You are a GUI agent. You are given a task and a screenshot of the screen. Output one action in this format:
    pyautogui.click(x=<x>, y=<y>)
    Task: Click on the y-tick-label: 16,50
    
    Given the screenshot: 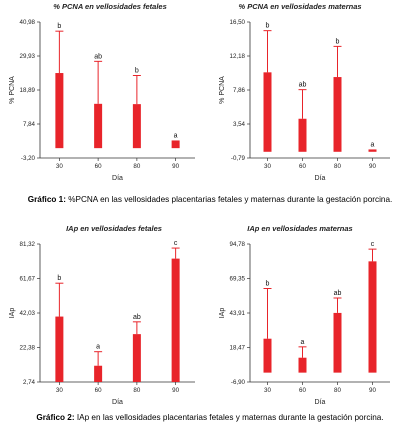 What is the action you would take?
    pyautogui.click(x=238, y=22)
    